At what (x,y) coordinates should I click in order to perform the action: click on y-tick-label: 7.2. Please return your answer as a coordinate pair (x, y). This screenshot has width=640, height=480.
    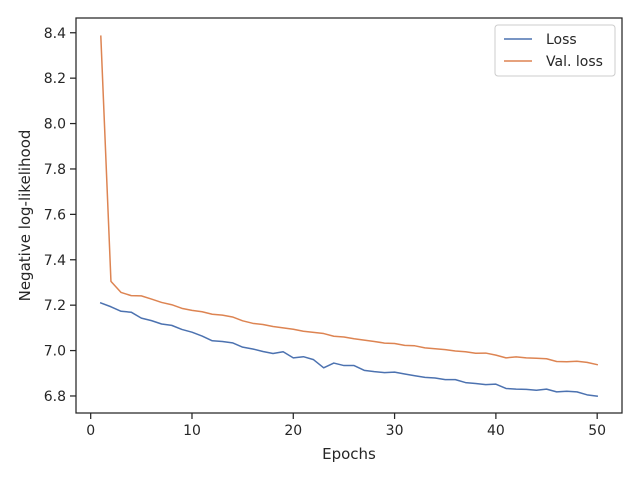
    Looking at the image, I should click on (55, 306).